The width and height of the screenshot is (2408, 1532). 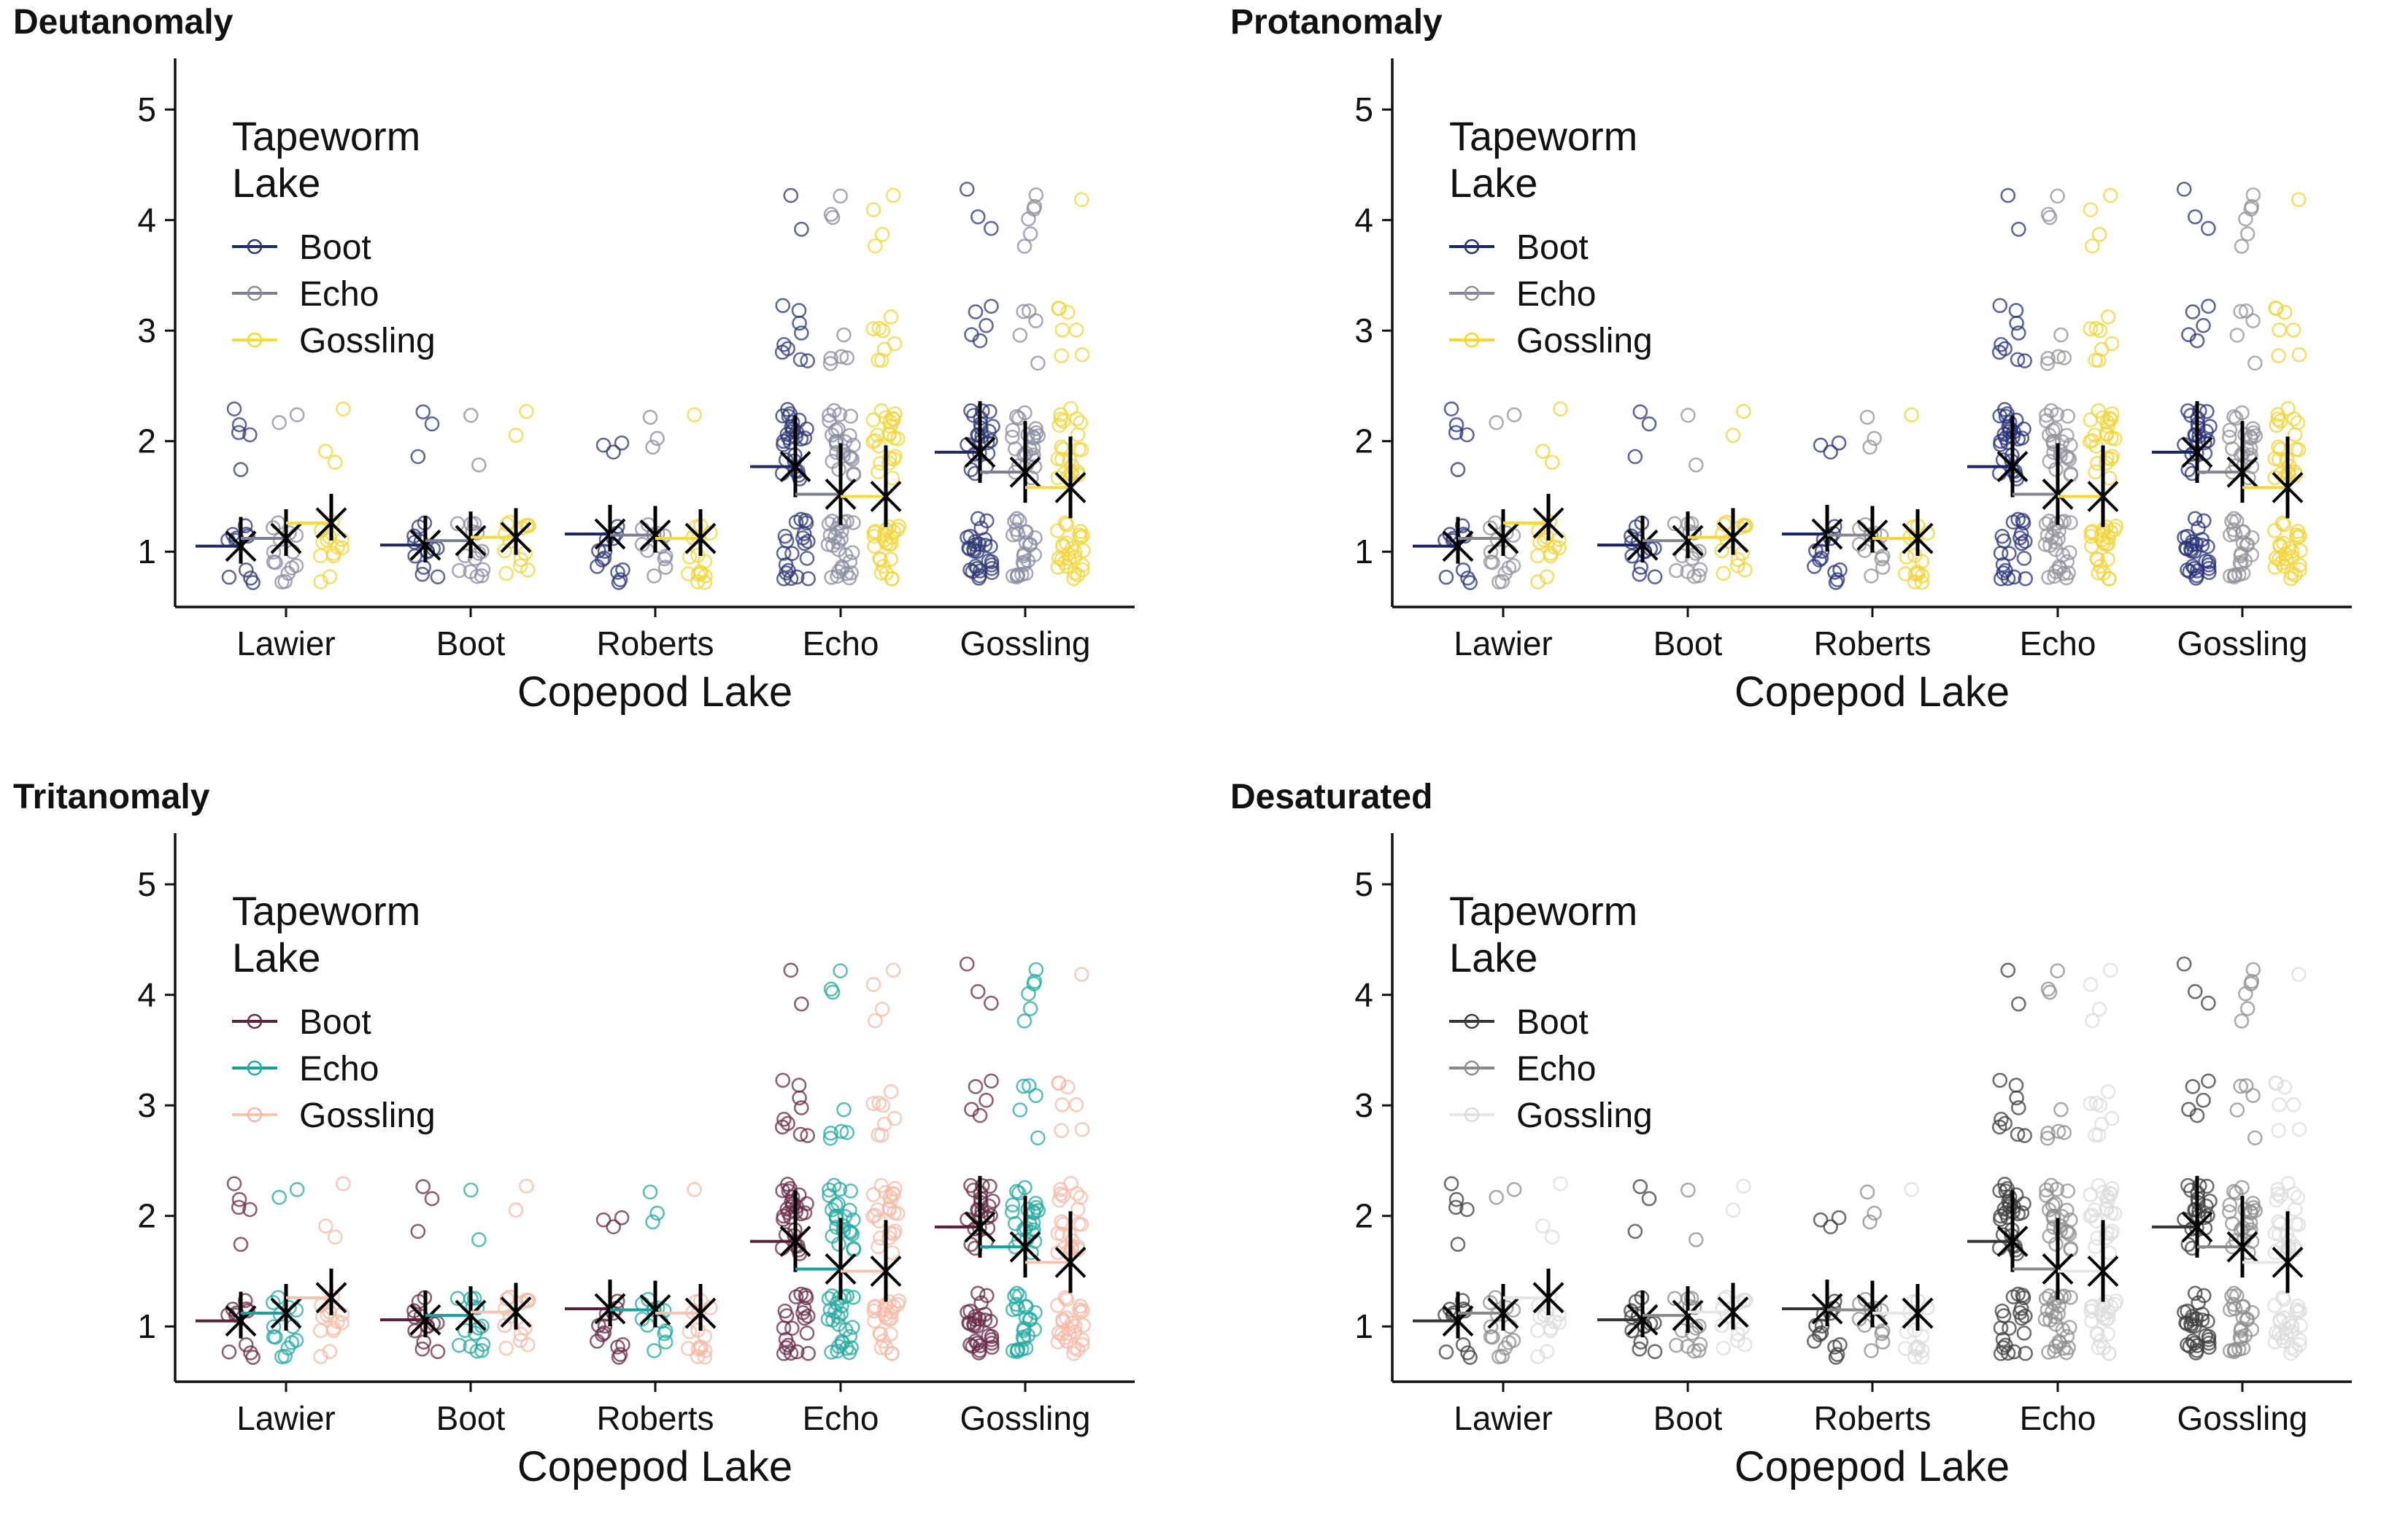 I want to click on legend-title: Lake, so click(x=1493, y=958).